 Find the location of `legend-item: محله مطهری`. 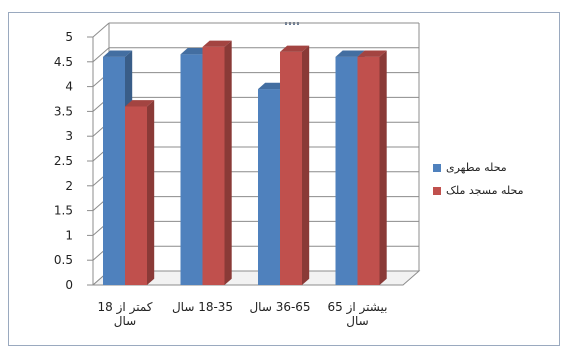

legend-item: محله مطهری is located at coordinates (497, 167).